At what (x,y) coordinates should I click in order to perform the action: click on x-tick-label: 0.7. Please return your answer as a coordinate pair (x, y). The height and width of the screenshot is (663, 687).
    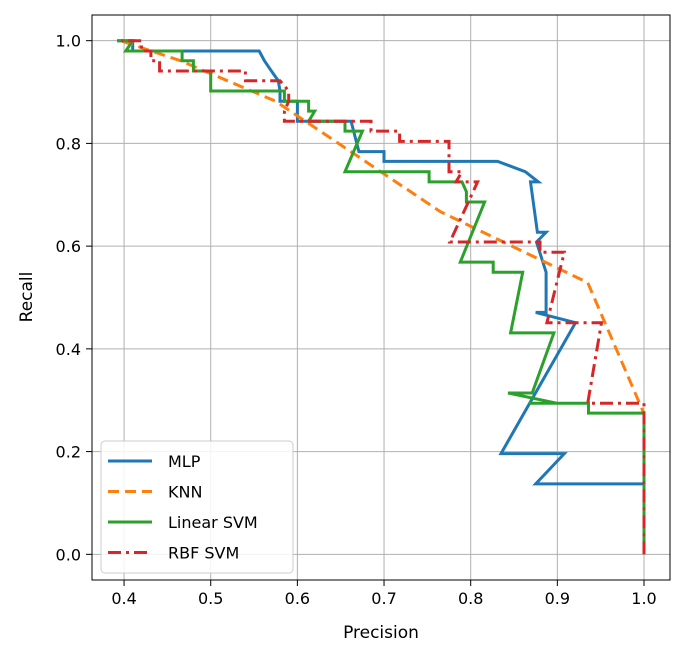
    Looking at the image, I should click on (383, 598).